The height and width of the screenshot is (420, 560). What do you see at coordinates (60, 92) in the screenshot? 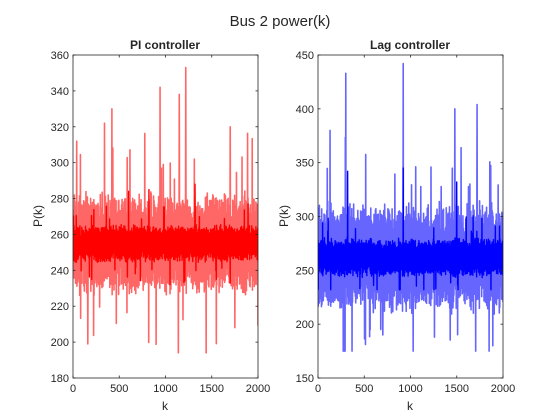
I see `y-tick-label: 340` at bounding box center [60, 92].